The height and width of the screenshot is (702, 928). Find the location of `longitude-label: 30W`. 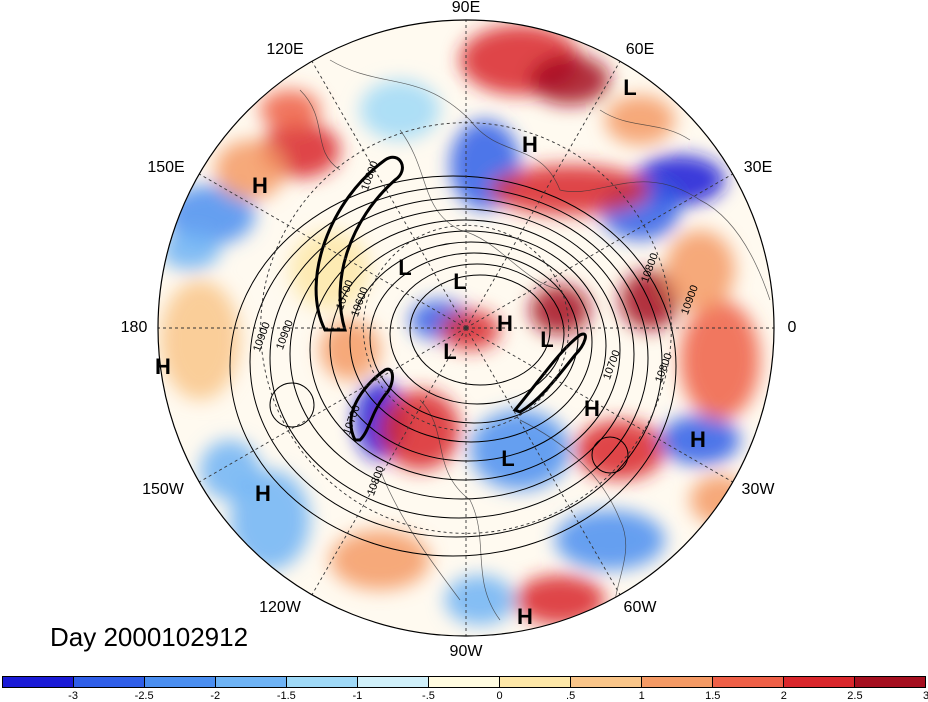

longitude-label: 30W is located at coordinates (758, 489).